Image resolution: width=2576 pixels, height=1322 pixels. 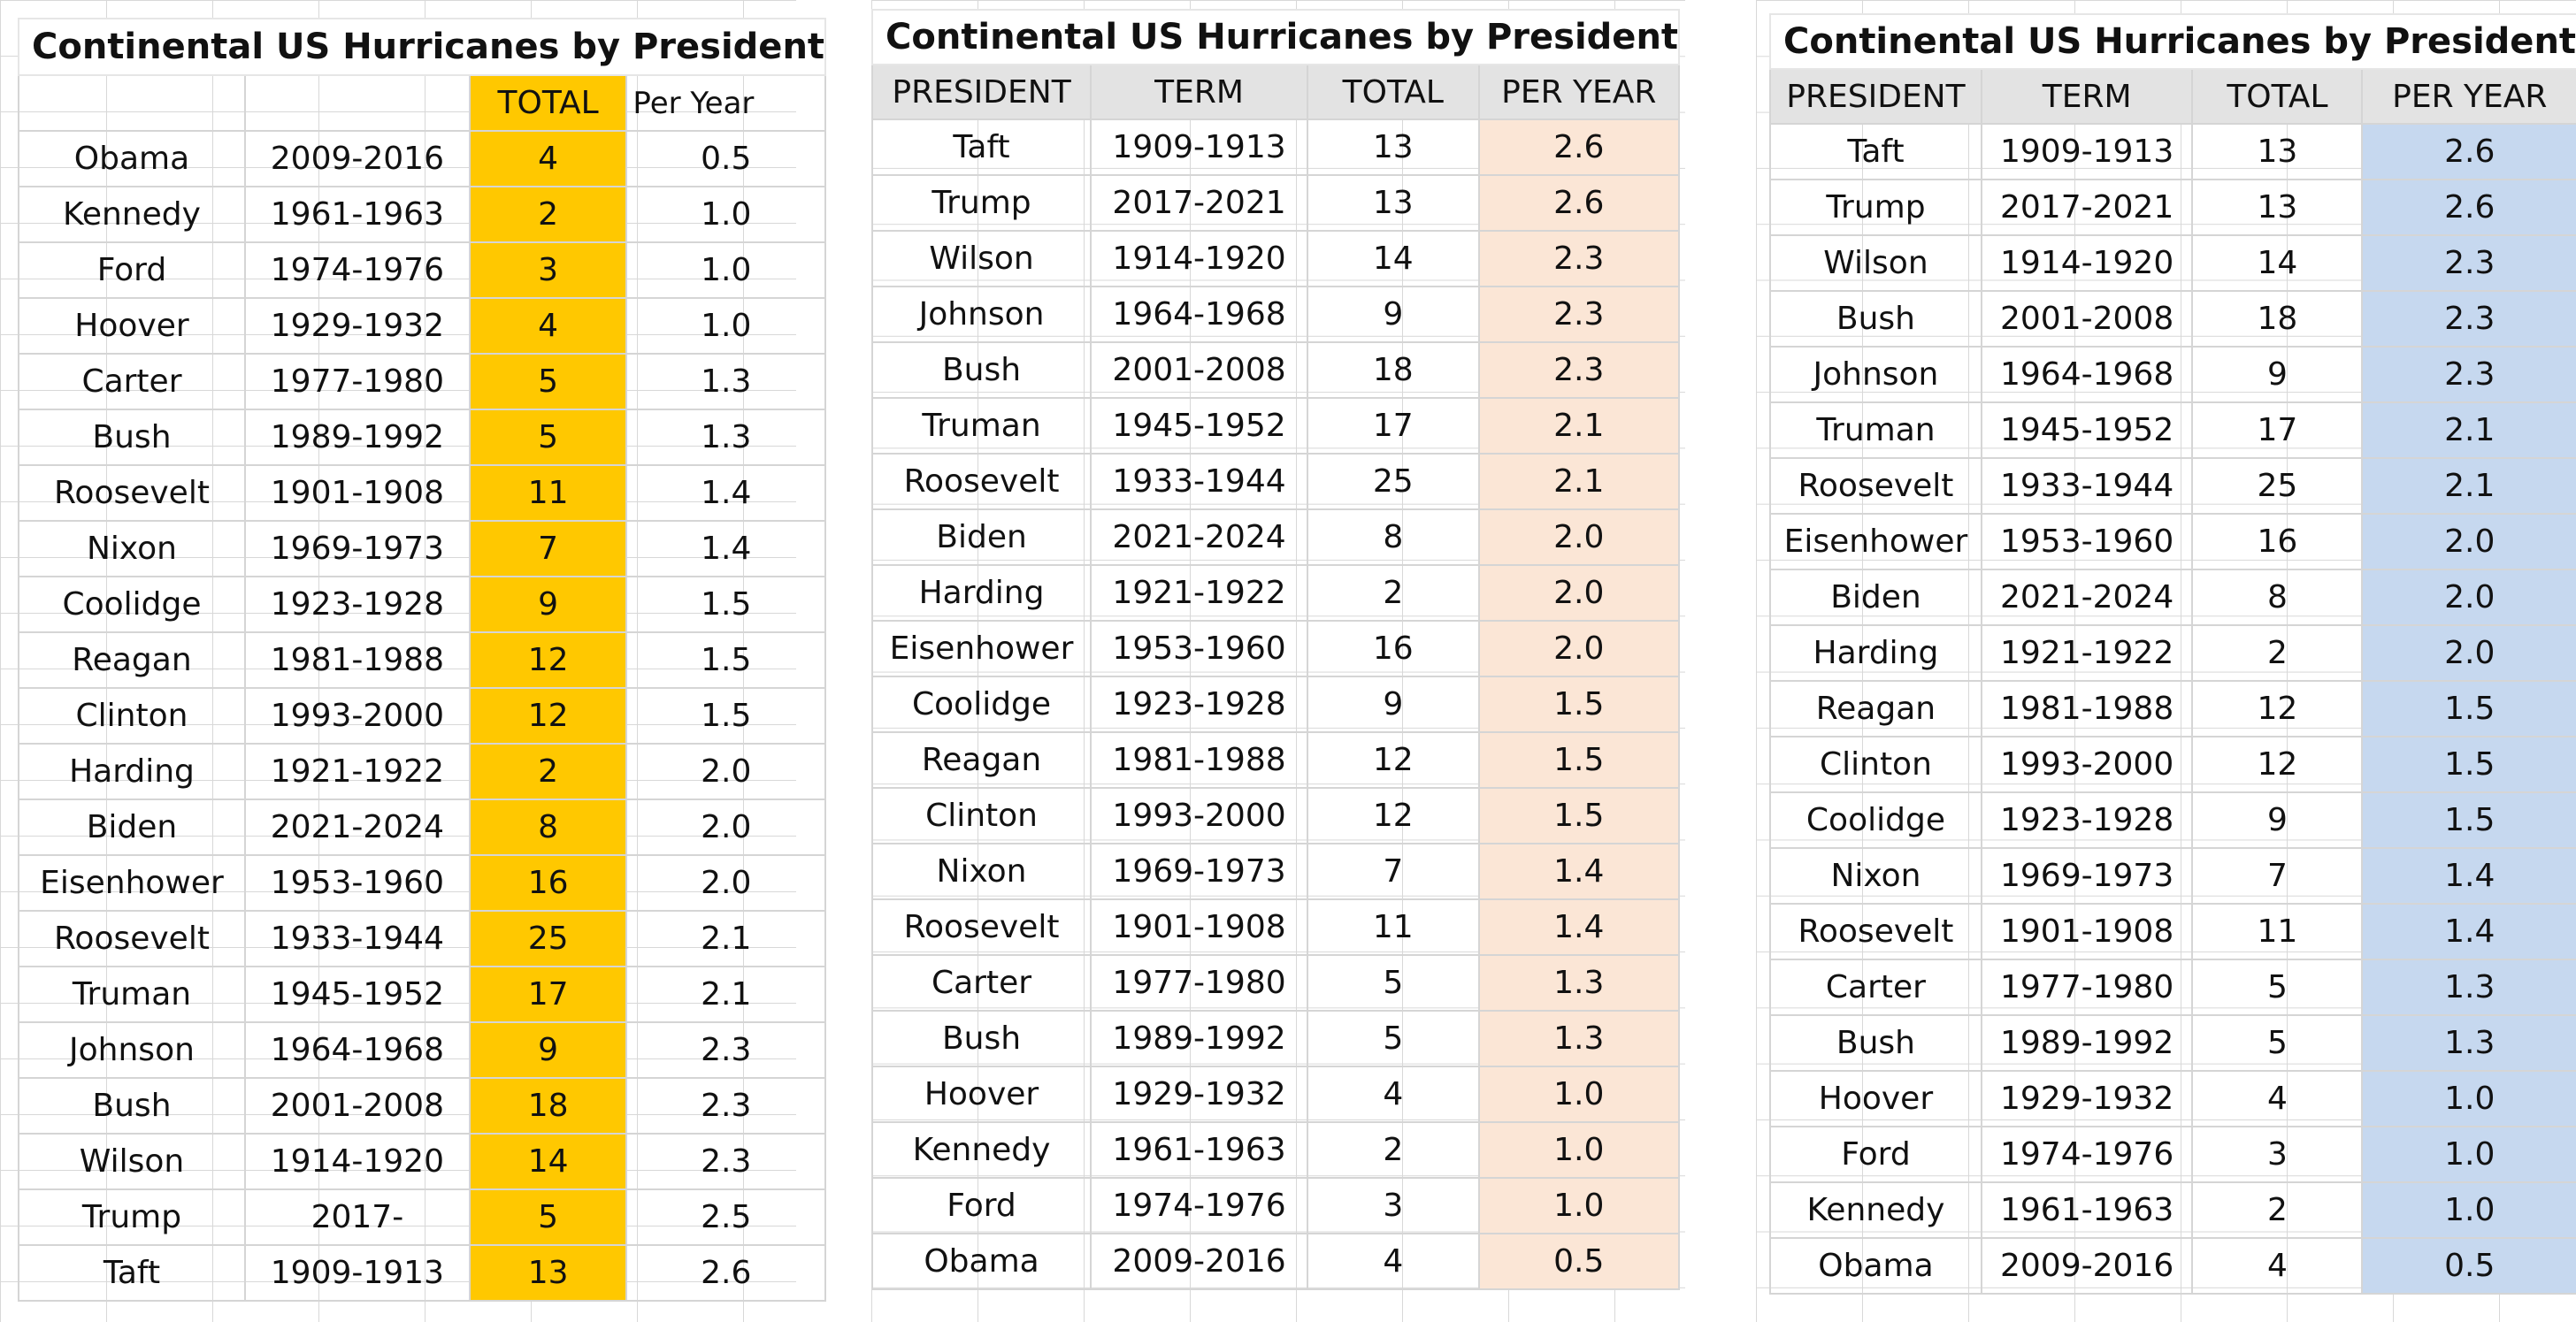 What do you see at coordinates (1579, 1261) in the screenshot?
I see `cell-per-year: 0.5` at bounding box center [1579, 1261].